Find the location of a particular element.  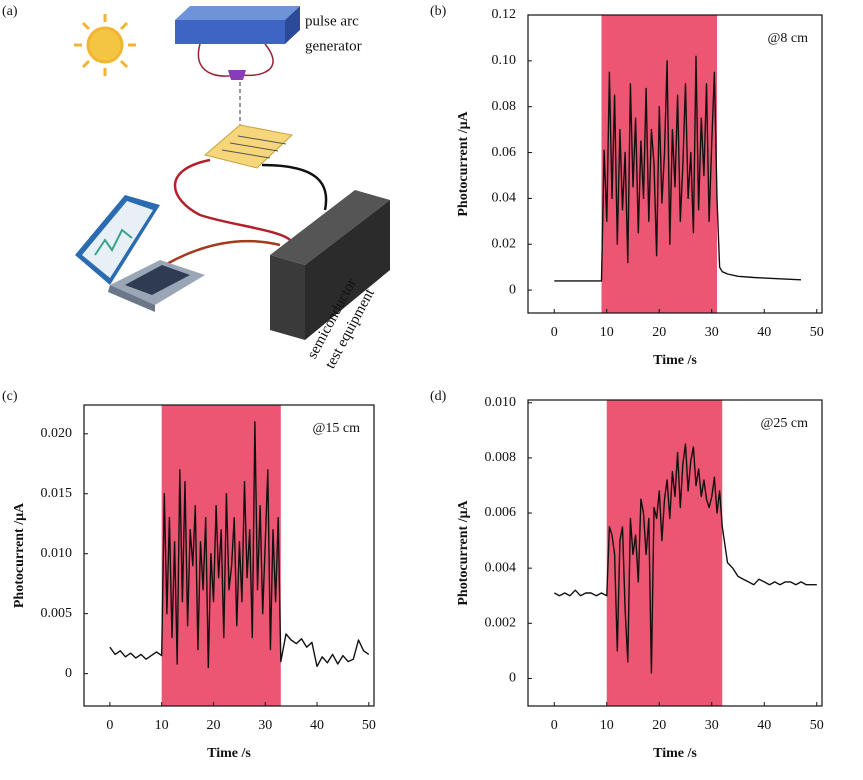

y-tick-label: 0.015 is located at coordinates (57, 493).